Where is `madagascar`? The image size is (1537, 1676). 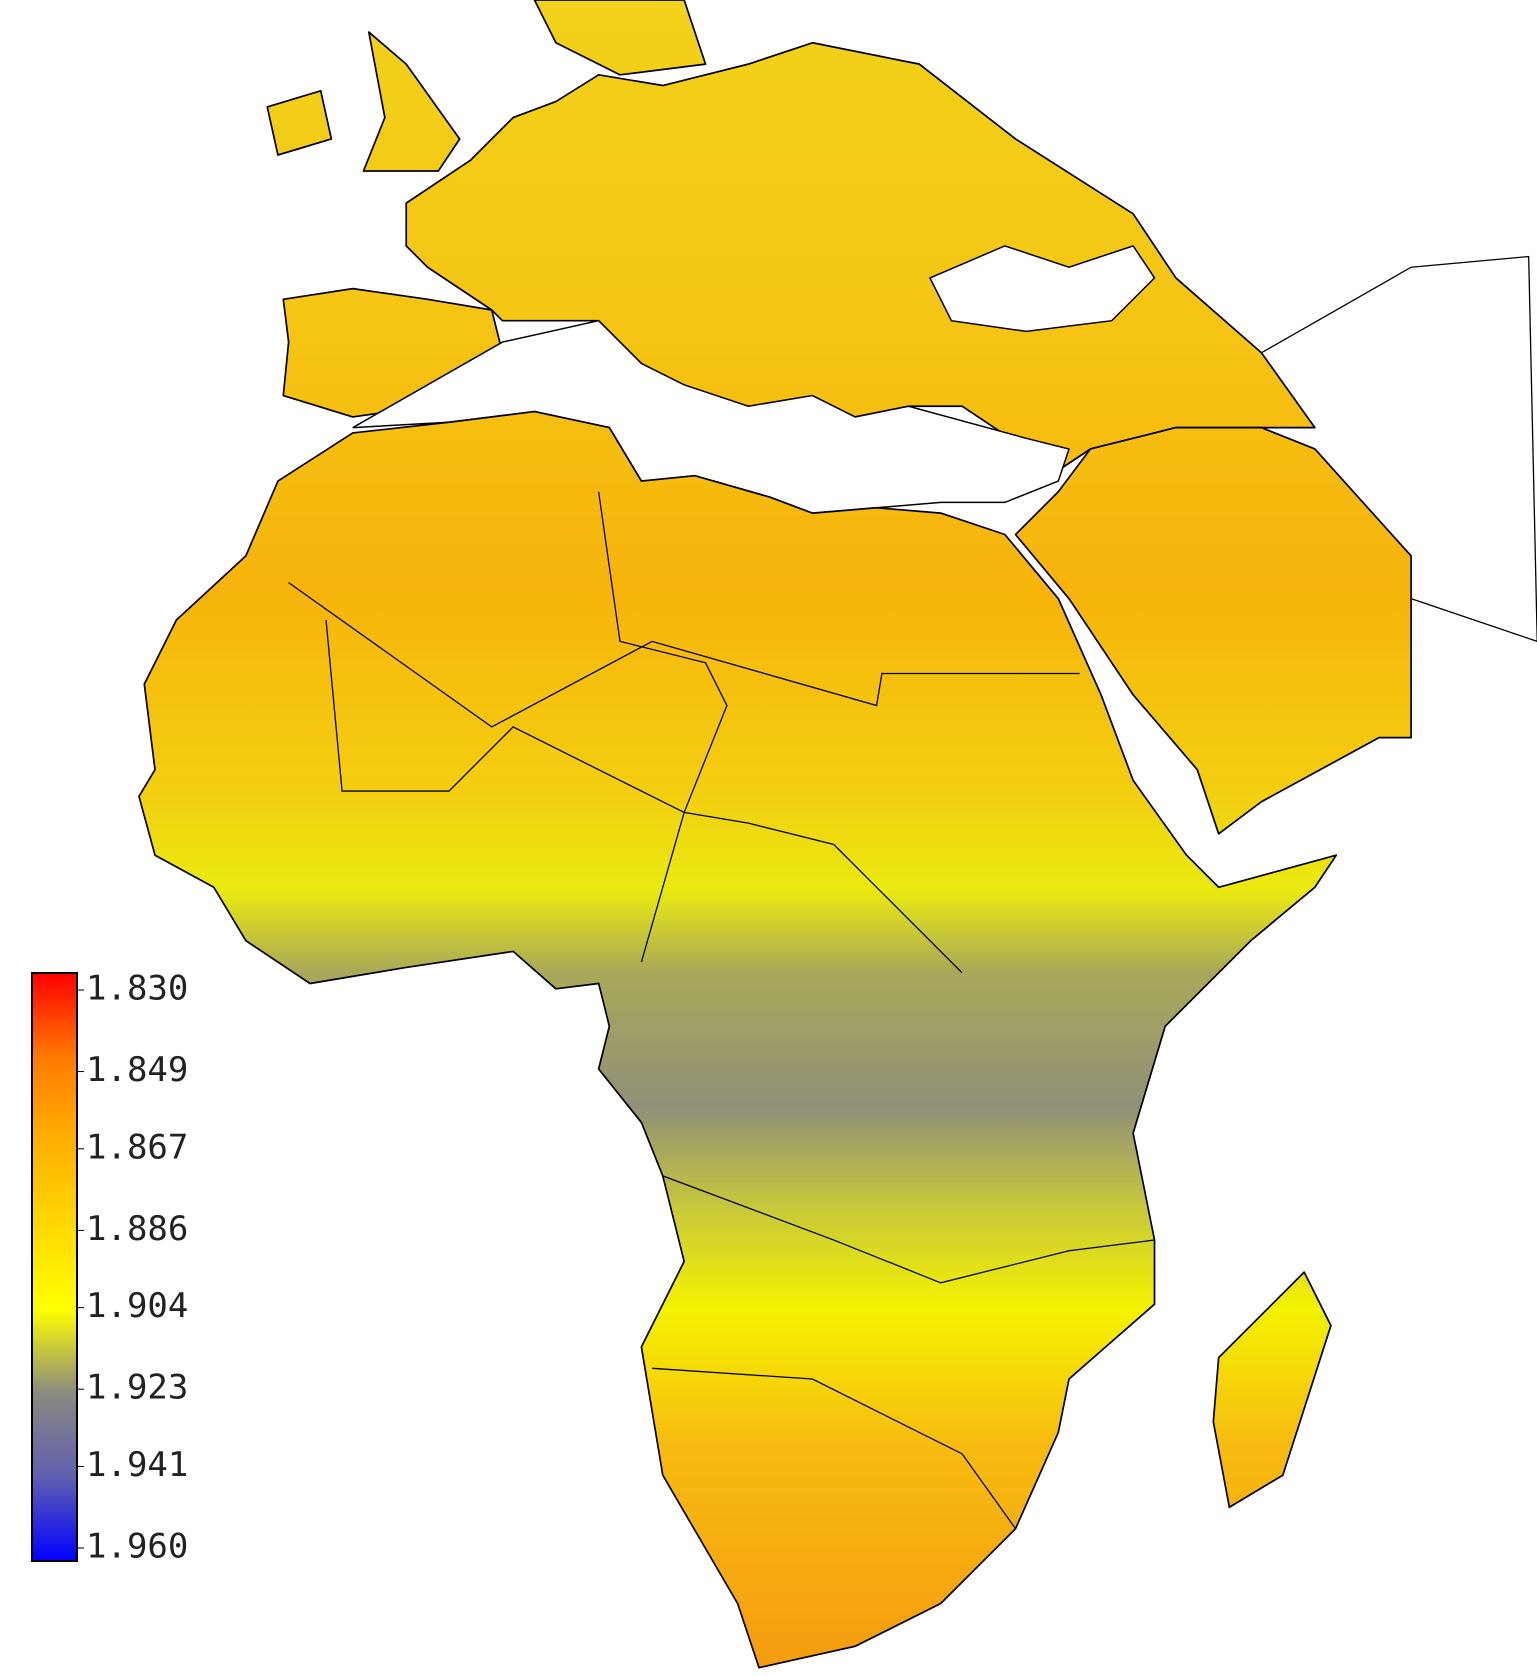
madagascar is located at coordinates (1272, 1390).